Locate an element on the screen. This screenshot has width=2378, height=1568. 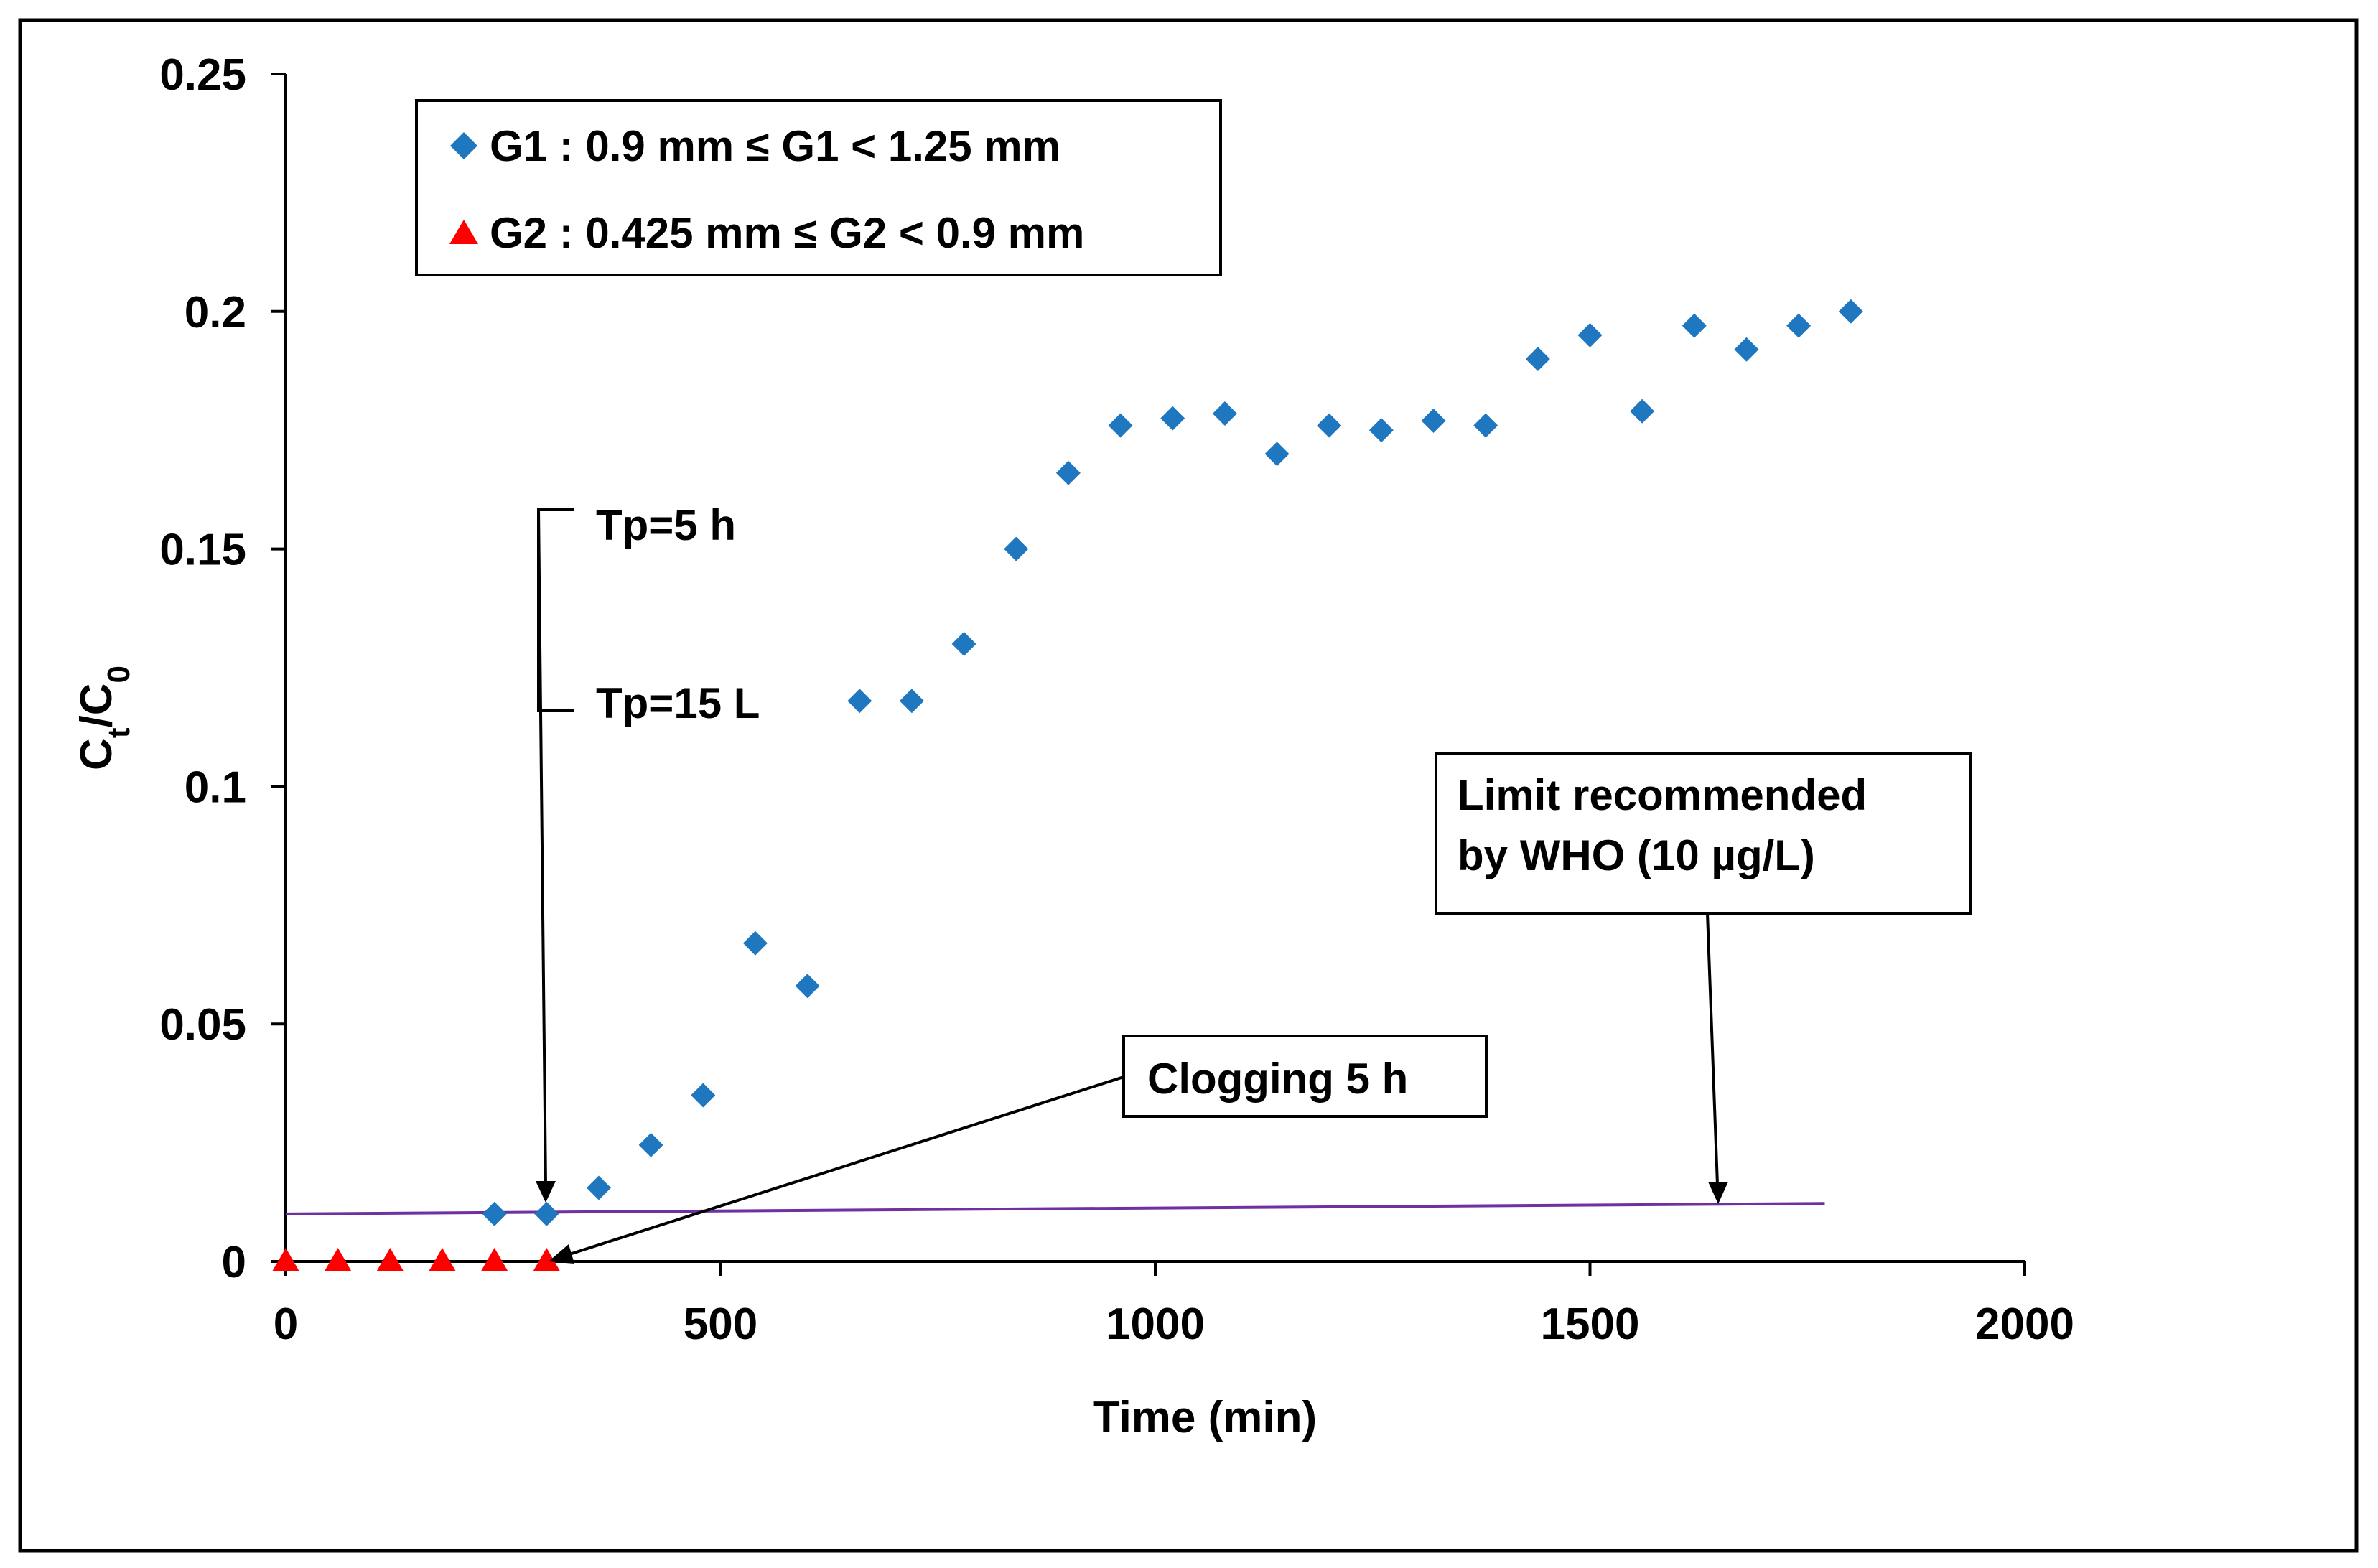
legend-g1-label: G1 : 0.9 mm ≤ G1 < 1.25 mm is located at coordinates (775, 146).